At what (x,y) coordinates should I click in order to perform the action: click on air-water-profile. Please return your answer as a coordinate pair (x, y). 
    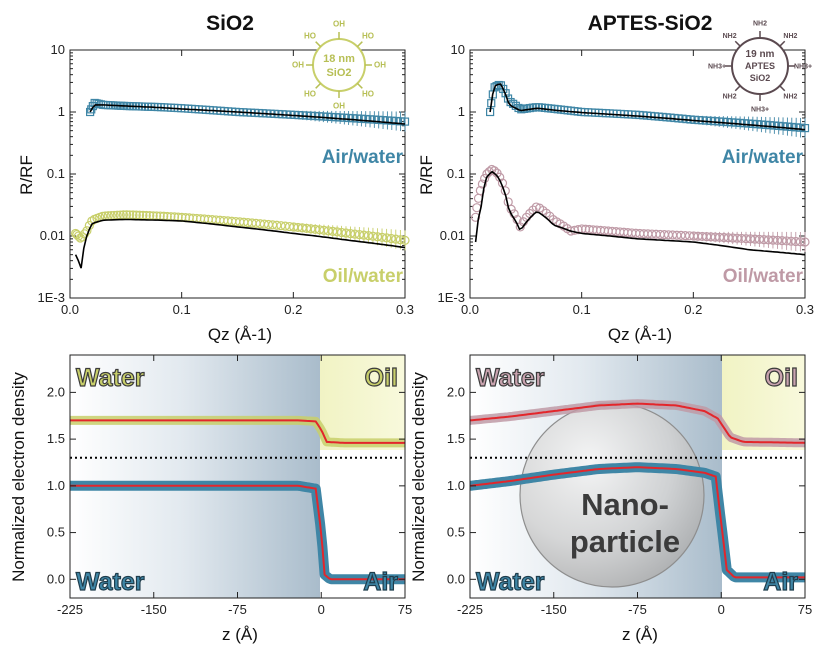
    Looking at the image, I should click on (237, 532).